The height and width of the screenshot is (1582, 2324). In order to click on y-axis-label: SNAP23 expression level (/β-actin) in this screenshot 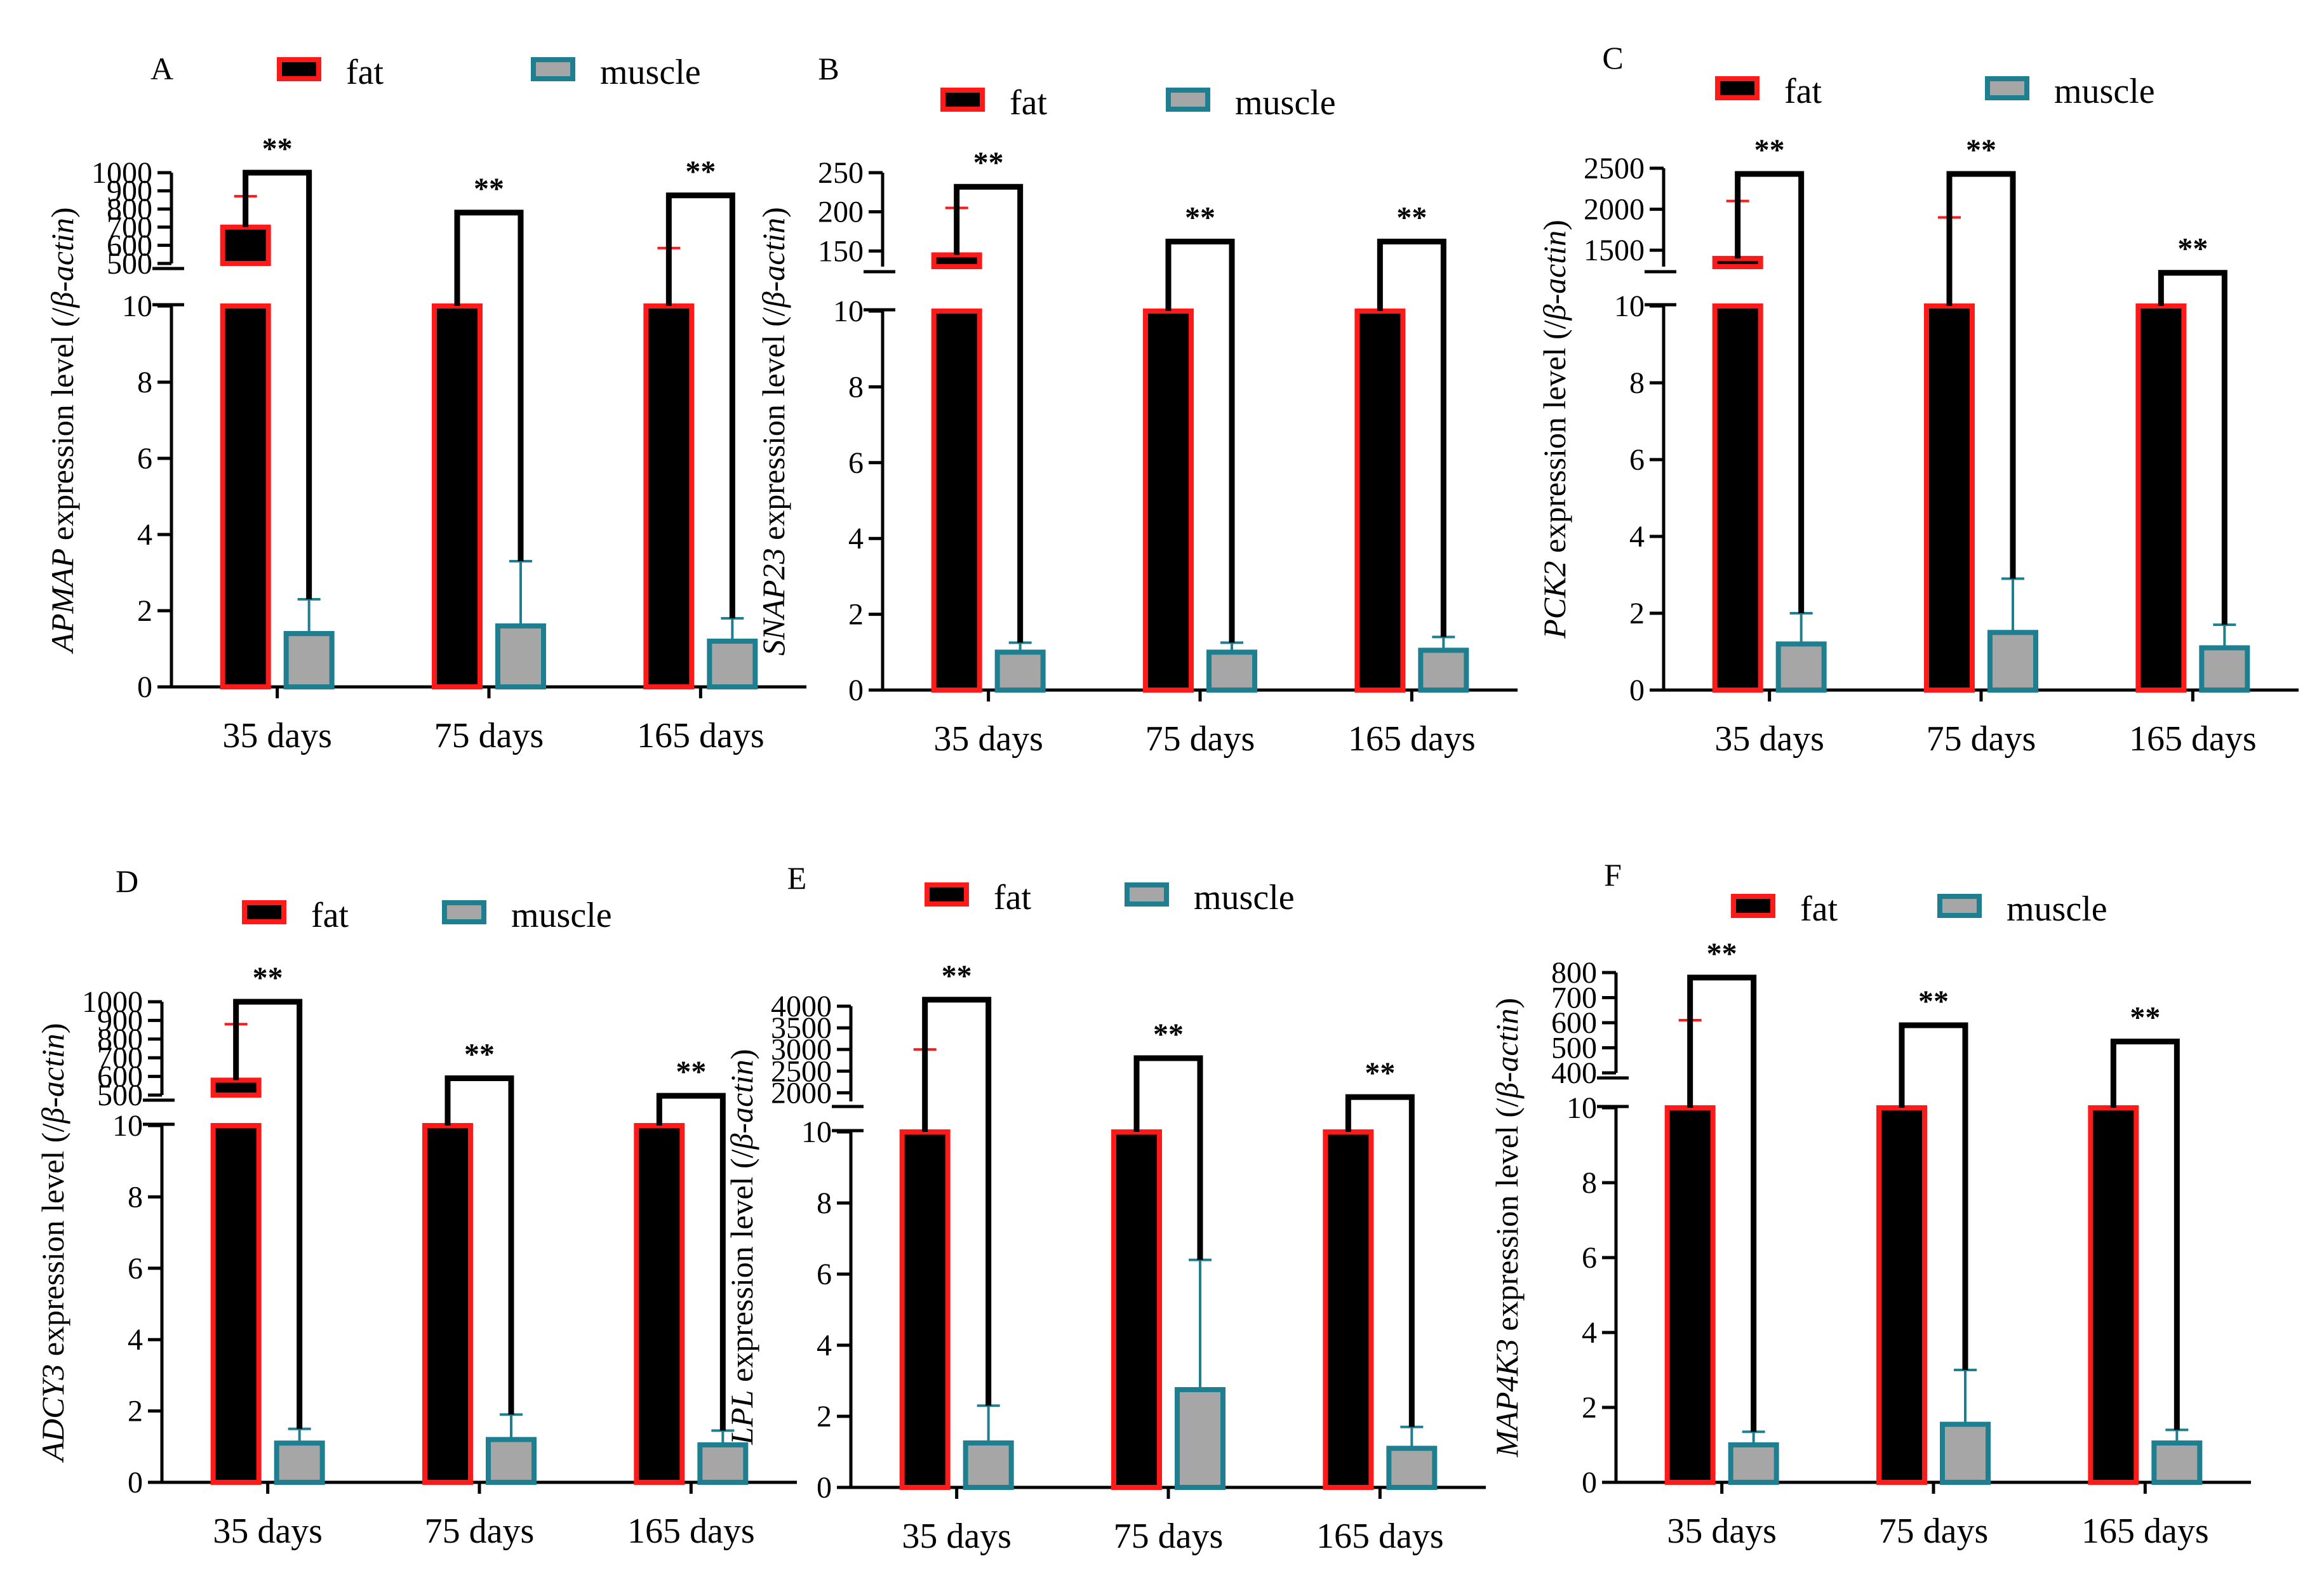, I will do `click(773, 431)`.